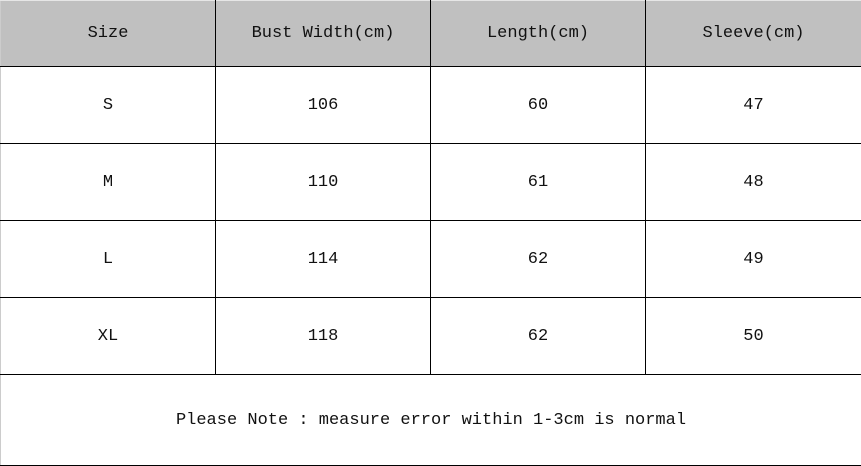  I want to click on cell-sleeve: 47, so click(753, 105).